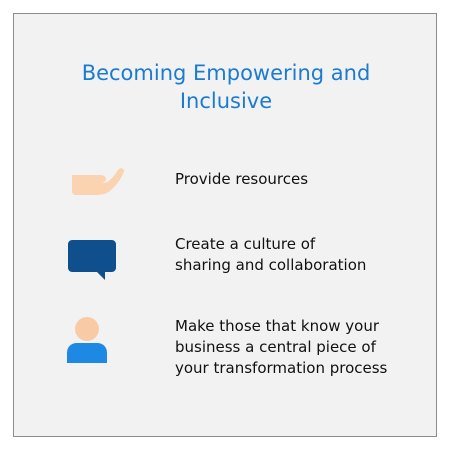 This screenshot has height=450, width=450. What do you see at coordinates (271, 265) in the screenshot?
I see `list-item-2-line-2: sharing and collaboration` at bounding box center [271, 265].